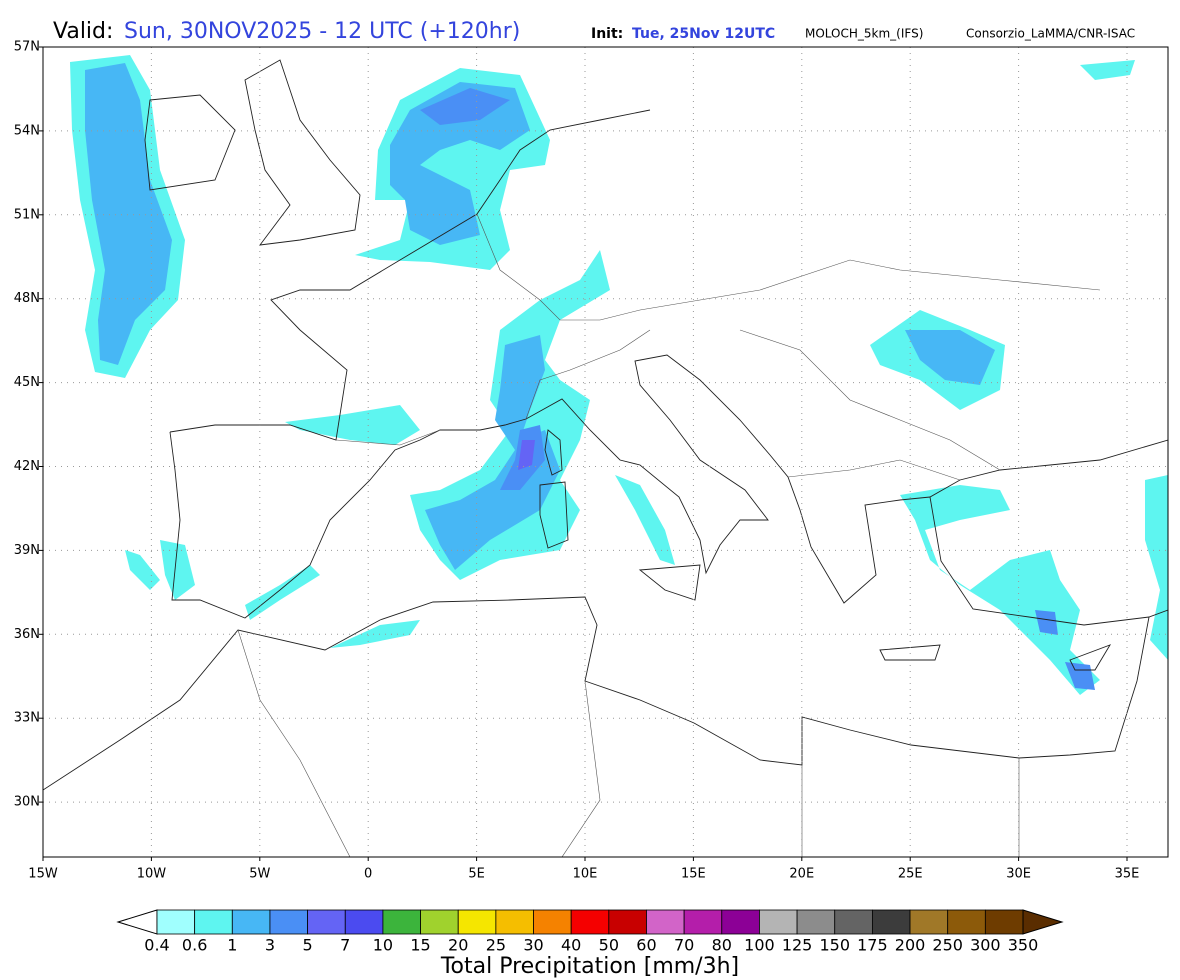  Describe the element at coordinates (1127, 874) in the screenshot. I see `lon-label: 35E` at that location.